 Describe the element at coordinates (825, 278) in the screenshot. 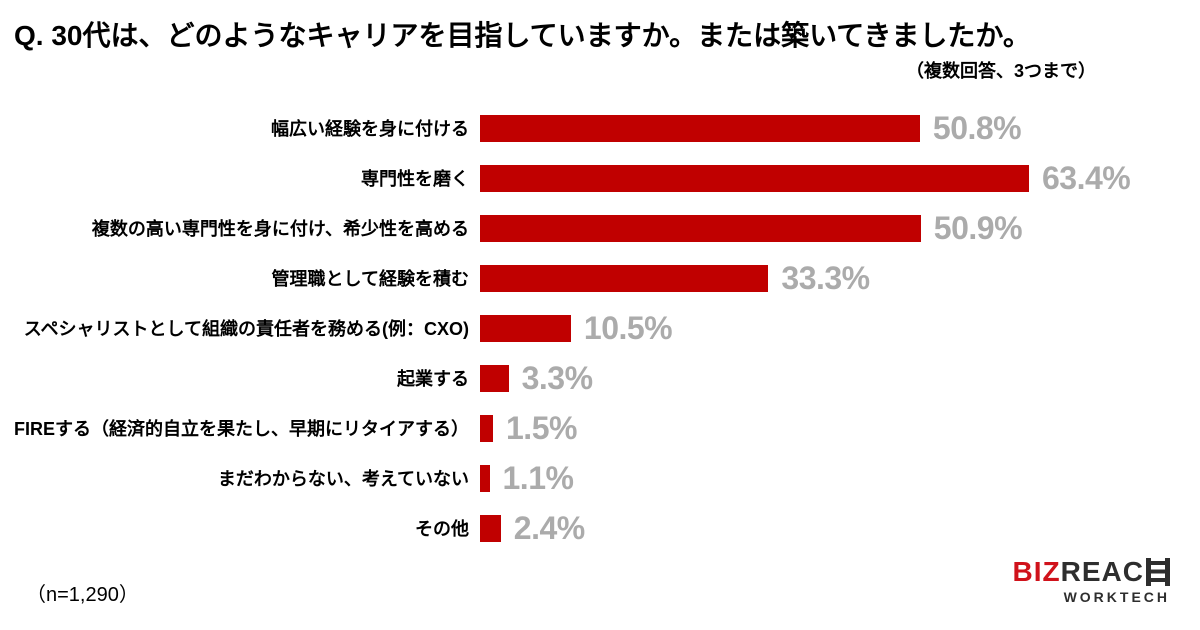

I see `bar-value-label: 33.3%` at that location.